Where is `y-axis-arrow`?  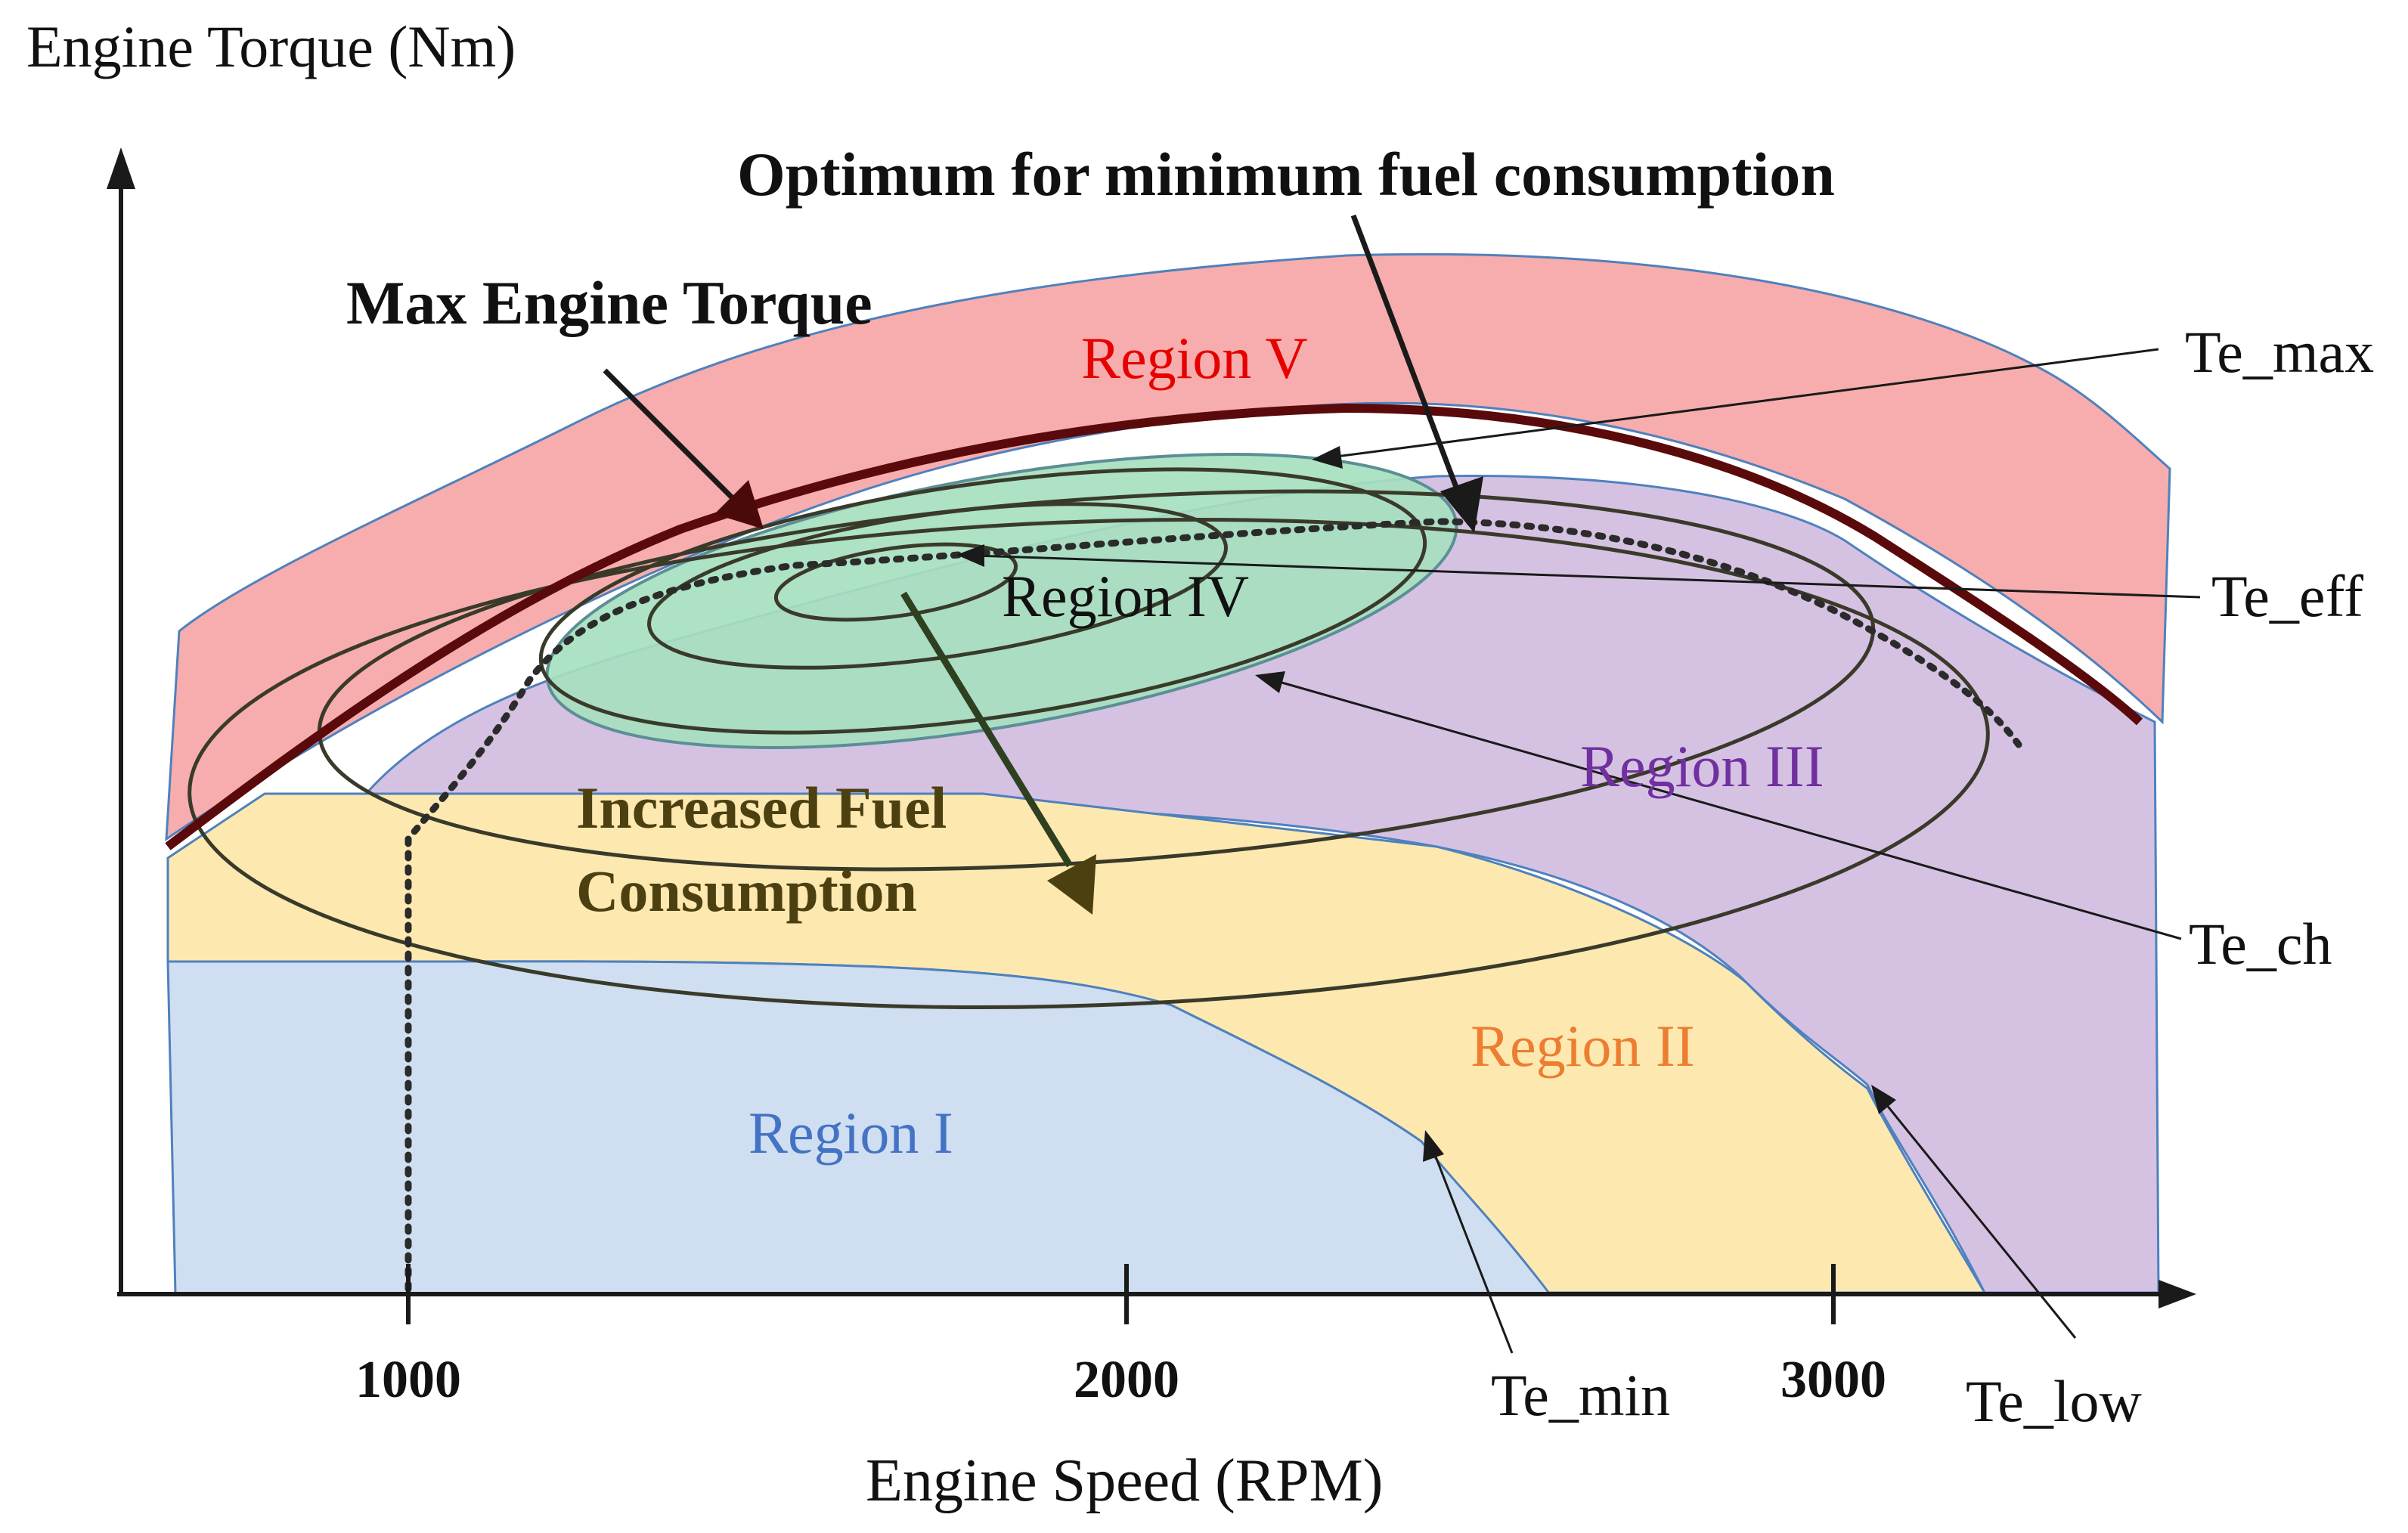
y-axis-arrow is located at coordinates (121, 168).